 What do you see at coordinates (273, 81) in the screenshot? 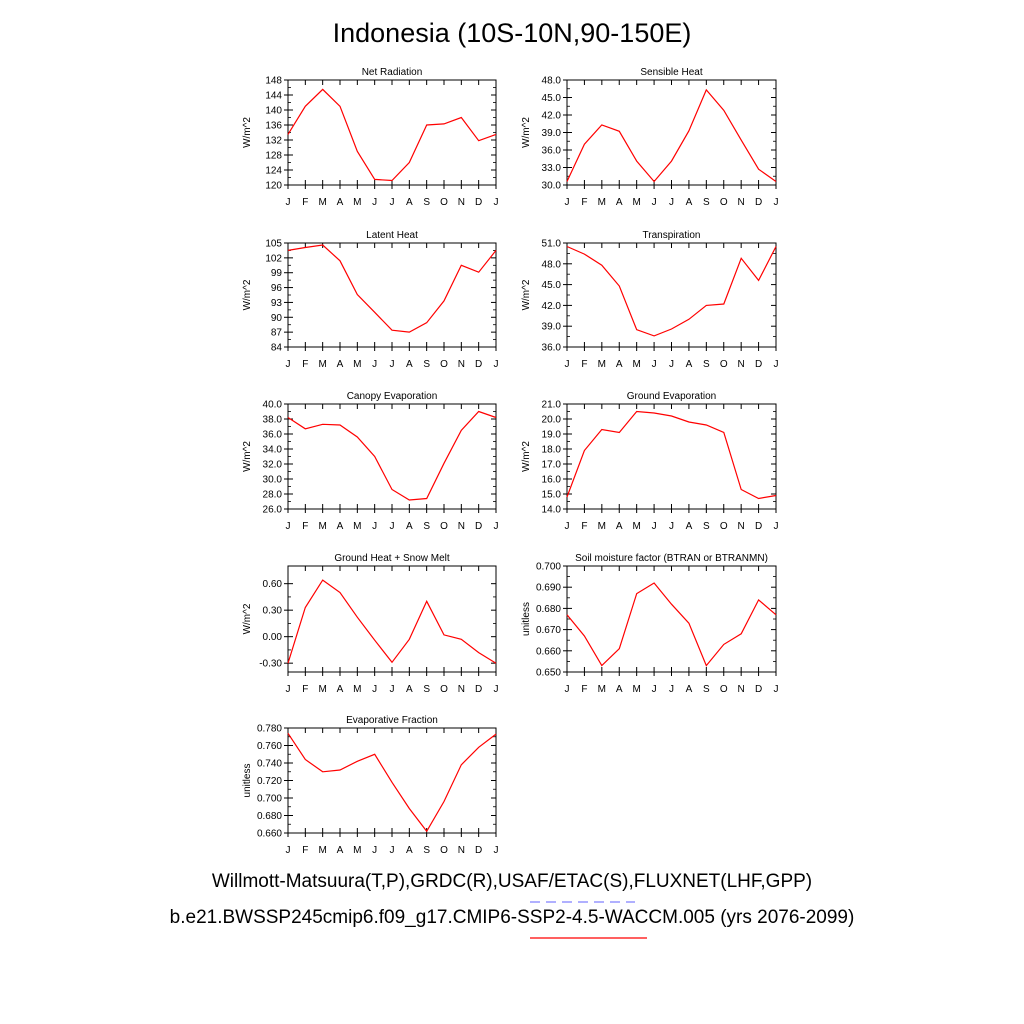
I see `y-tick-label: 148` at bounding box center [273, 81].